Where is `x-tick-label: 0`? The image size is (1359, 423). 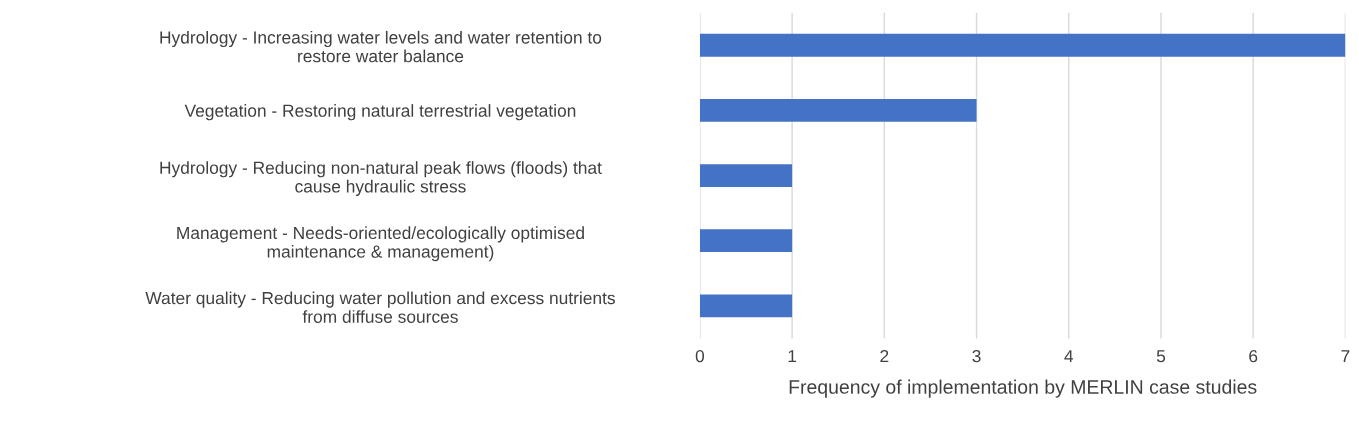 x-tick-label: 0 is located at coordinates (700, 356).